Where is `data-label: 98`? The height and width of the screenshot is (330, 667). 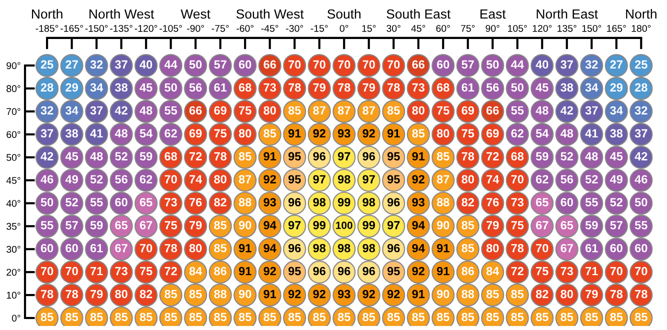
data-label: 98 is located at coordinates (319, 202).